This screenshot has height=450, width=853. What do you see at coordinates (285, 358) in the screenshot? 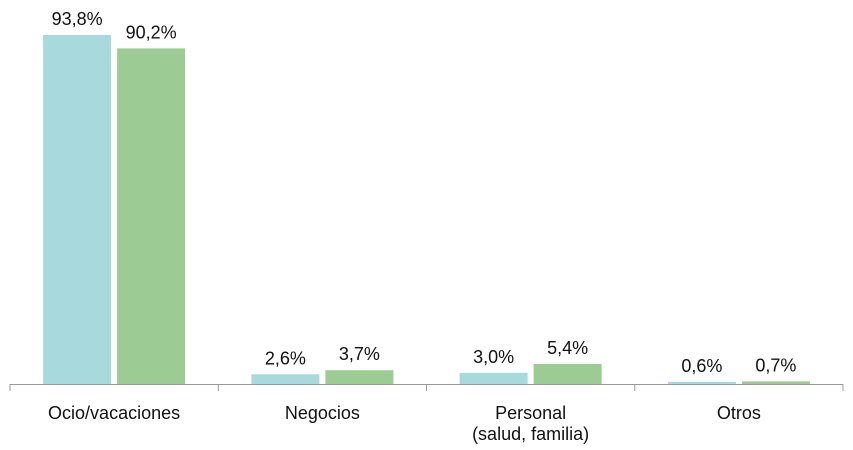
I see `value-label-s1-2: 2,6%` at bounding box center [285, 358].